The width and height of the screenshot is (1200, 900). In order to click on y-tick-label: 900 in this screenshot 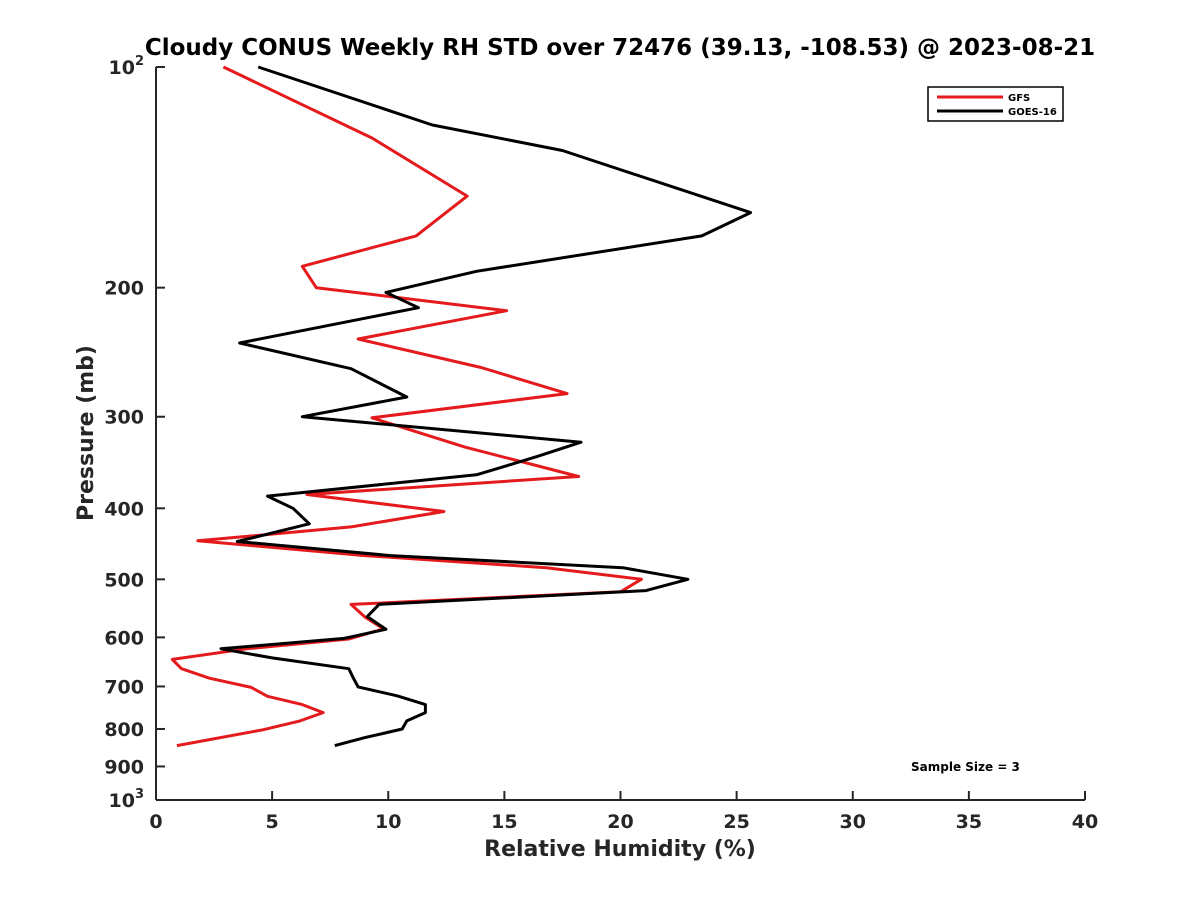, I will do `click(124, 767)`.